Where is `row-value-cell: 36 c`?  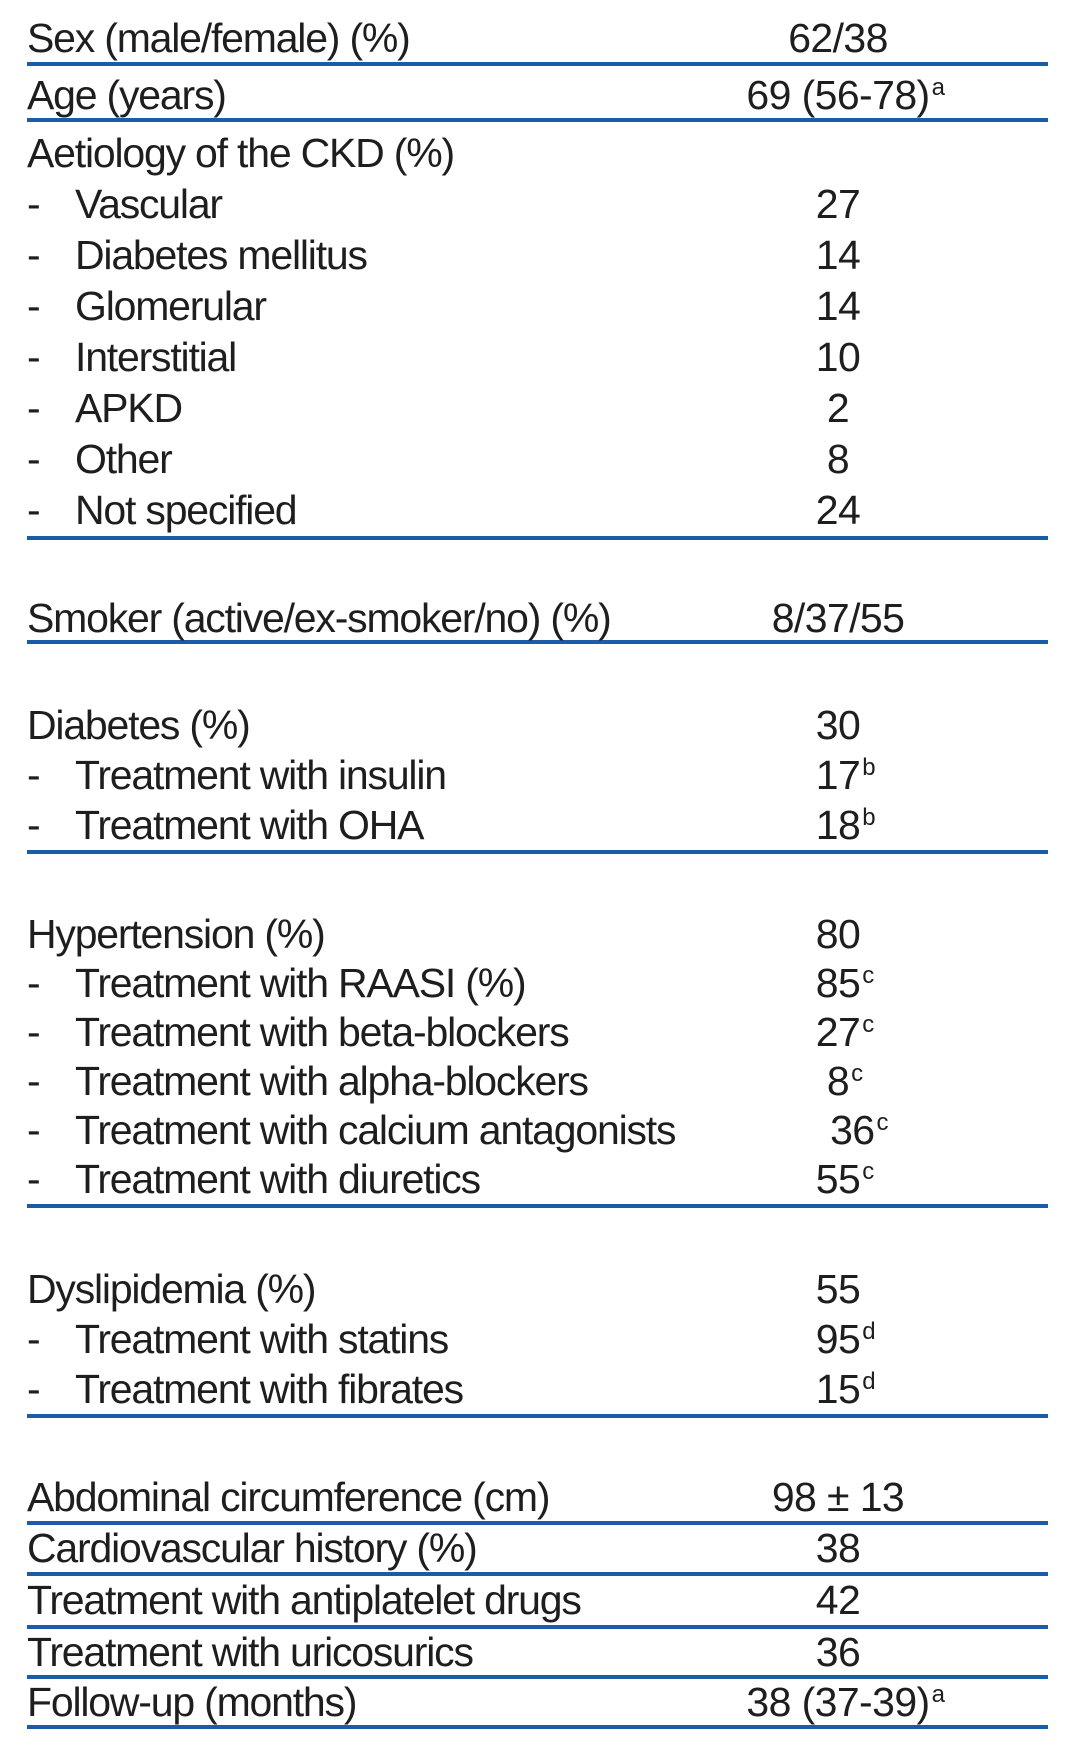
row-value-cell: 36 c is located at coordinates (859, 1130).